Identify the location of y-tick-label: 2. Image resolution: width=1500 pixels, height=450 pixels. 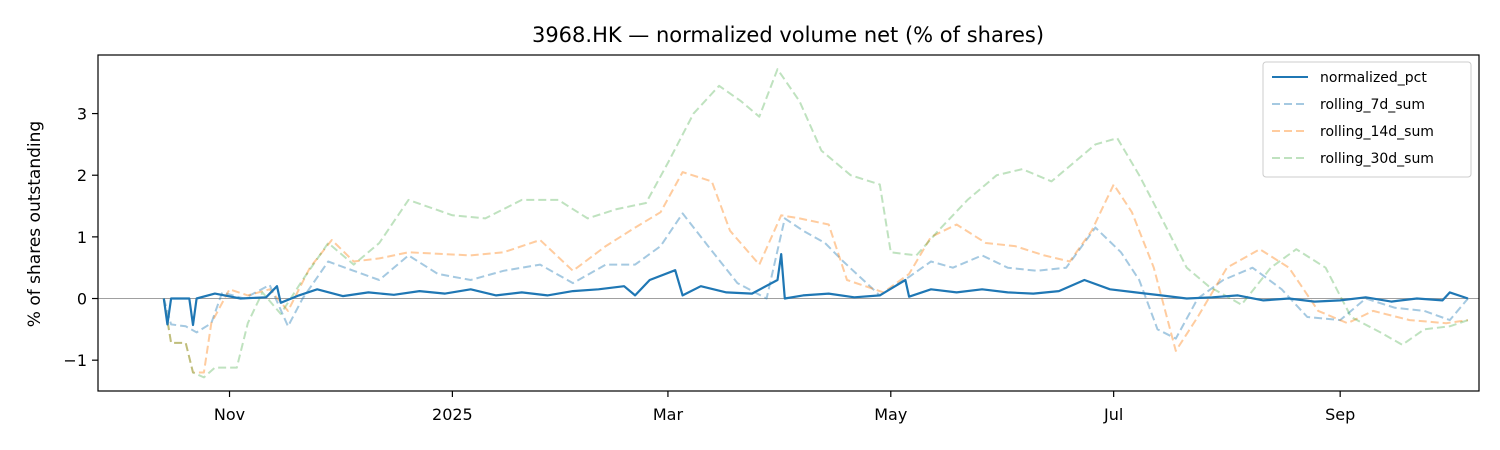
(82, 175).